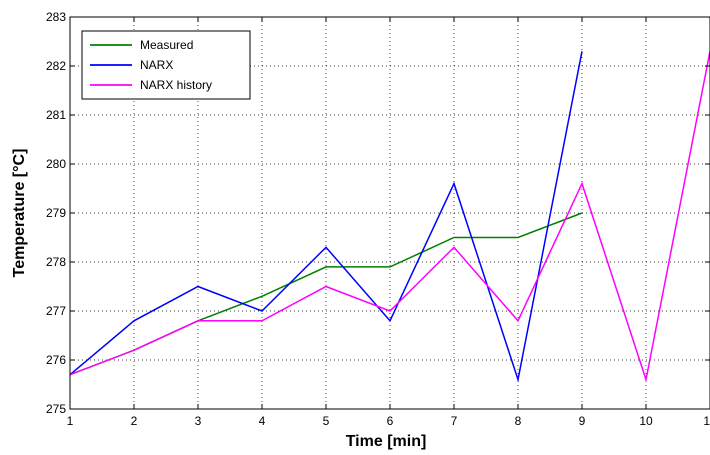  I want to click on x-tick-label: 4, so click(262, 421).